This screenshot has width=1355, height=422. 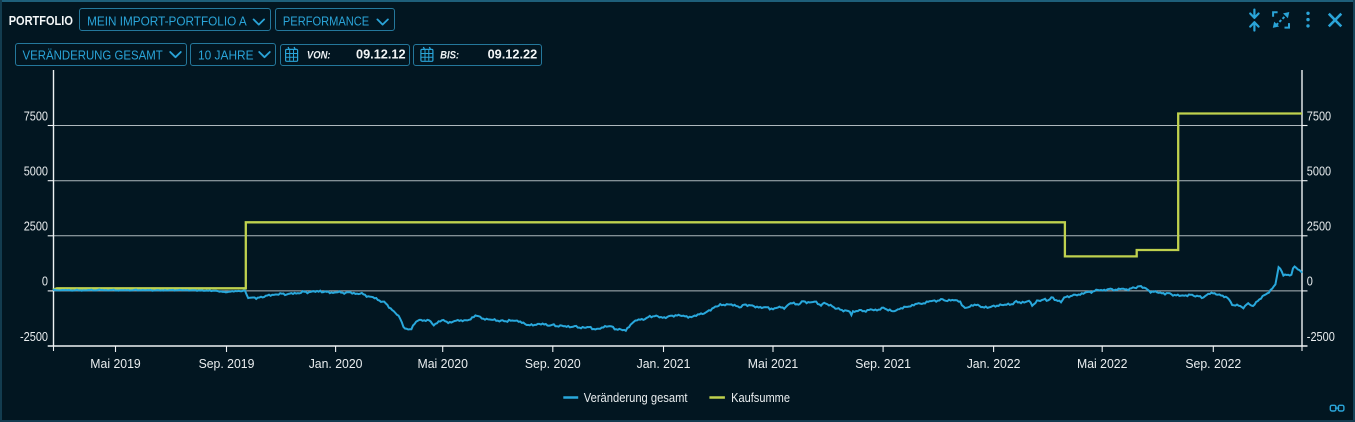 What do you see at coordinates (336, 363) in the screenshot?
I see `svg-text: Jan. 2020` at bounding box center [336, 363].